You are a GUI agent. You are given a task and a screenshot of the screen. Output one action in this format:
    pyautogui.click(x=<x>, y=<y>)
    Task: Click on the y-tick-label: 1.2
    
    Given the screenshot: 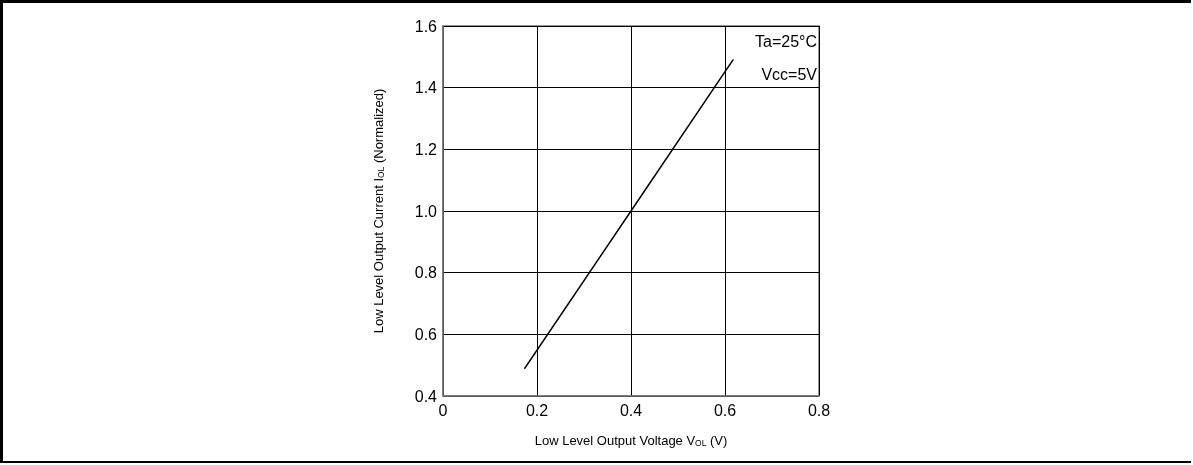 What is the action you would take?
    pyautogui.click(x=426, y=149)
    